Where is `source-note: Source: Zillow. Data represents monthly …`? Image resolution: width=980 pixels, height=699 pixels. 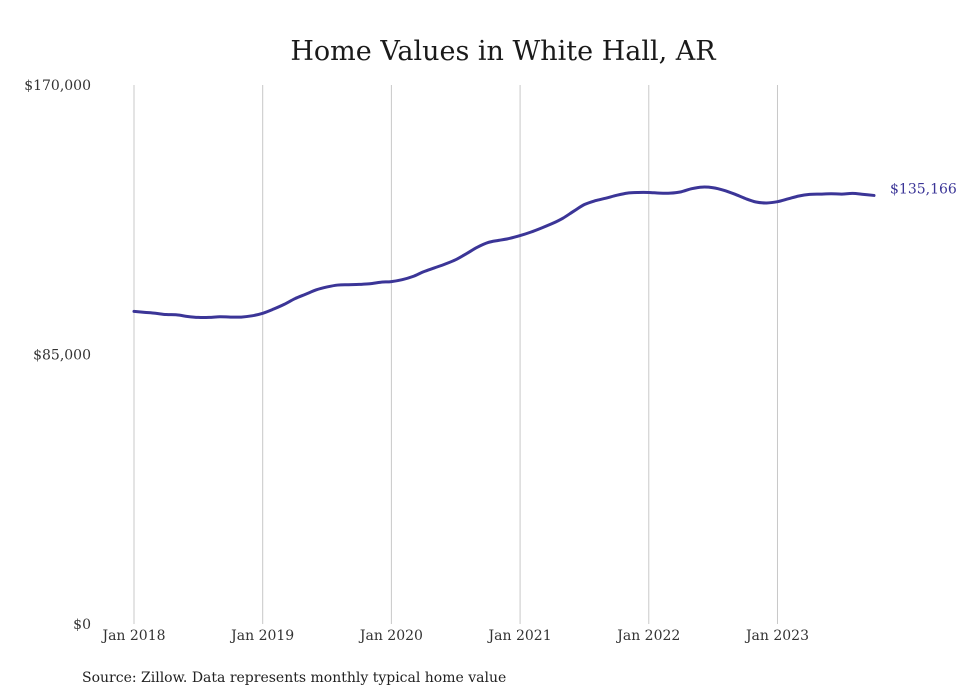
source-note: Source: Zillow. Data represents monthly … is located at coordinates (294, 678).